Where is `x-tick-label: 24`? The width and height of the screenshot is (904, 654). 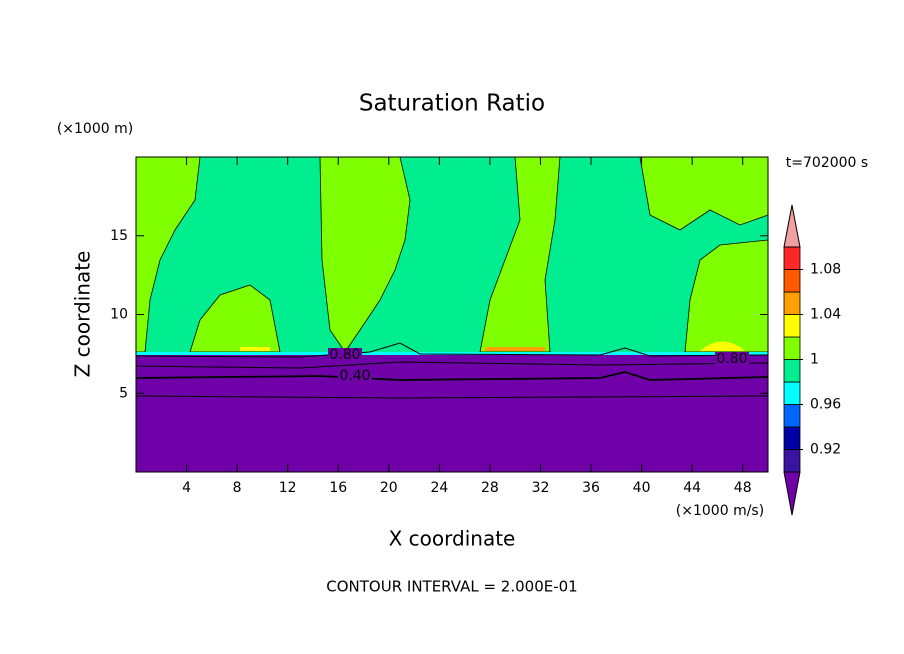
x-tick-label: 24 is located at coordinates (439, 488).